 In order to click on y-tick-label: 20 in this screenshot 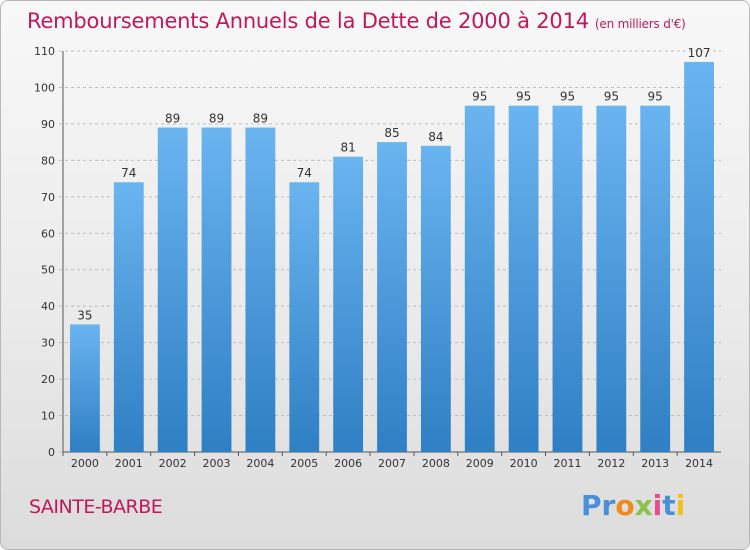, I will do `click(48, 379)`.